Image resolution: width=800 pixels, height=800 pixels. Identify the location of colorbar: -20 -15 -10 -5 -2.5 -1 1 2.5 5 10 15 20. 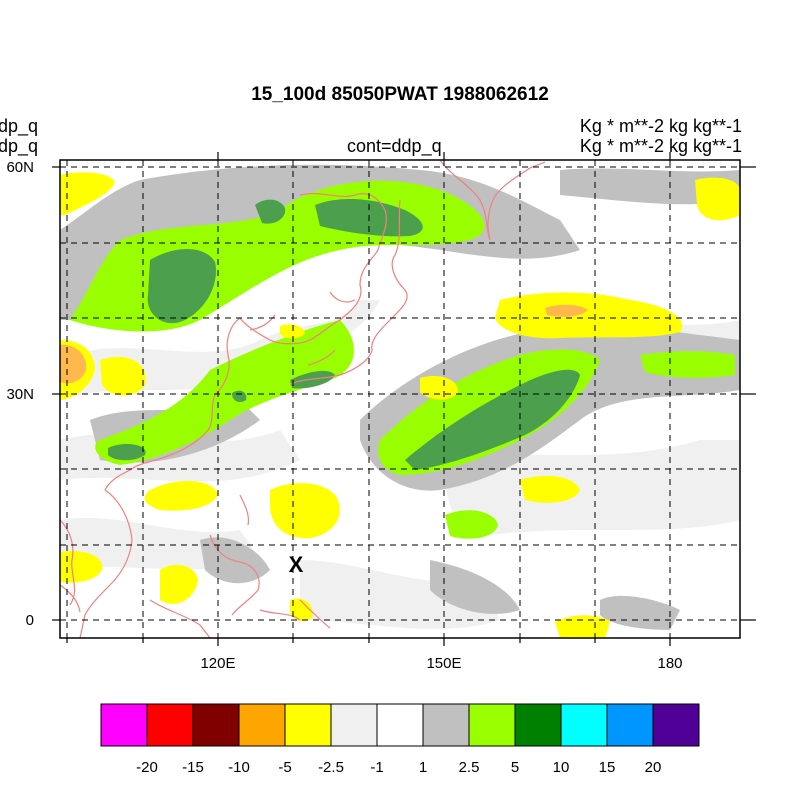
(400, 739).